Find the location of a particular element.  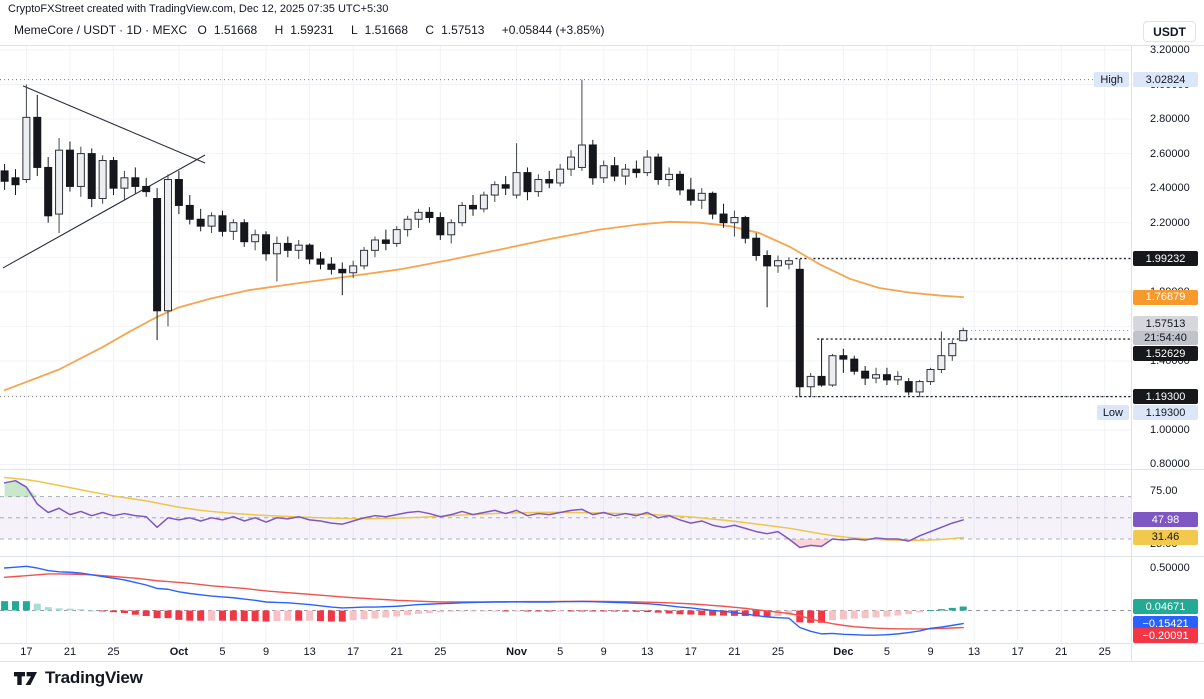

low-marker-chip: Low is located at coordinates (1112, 413).